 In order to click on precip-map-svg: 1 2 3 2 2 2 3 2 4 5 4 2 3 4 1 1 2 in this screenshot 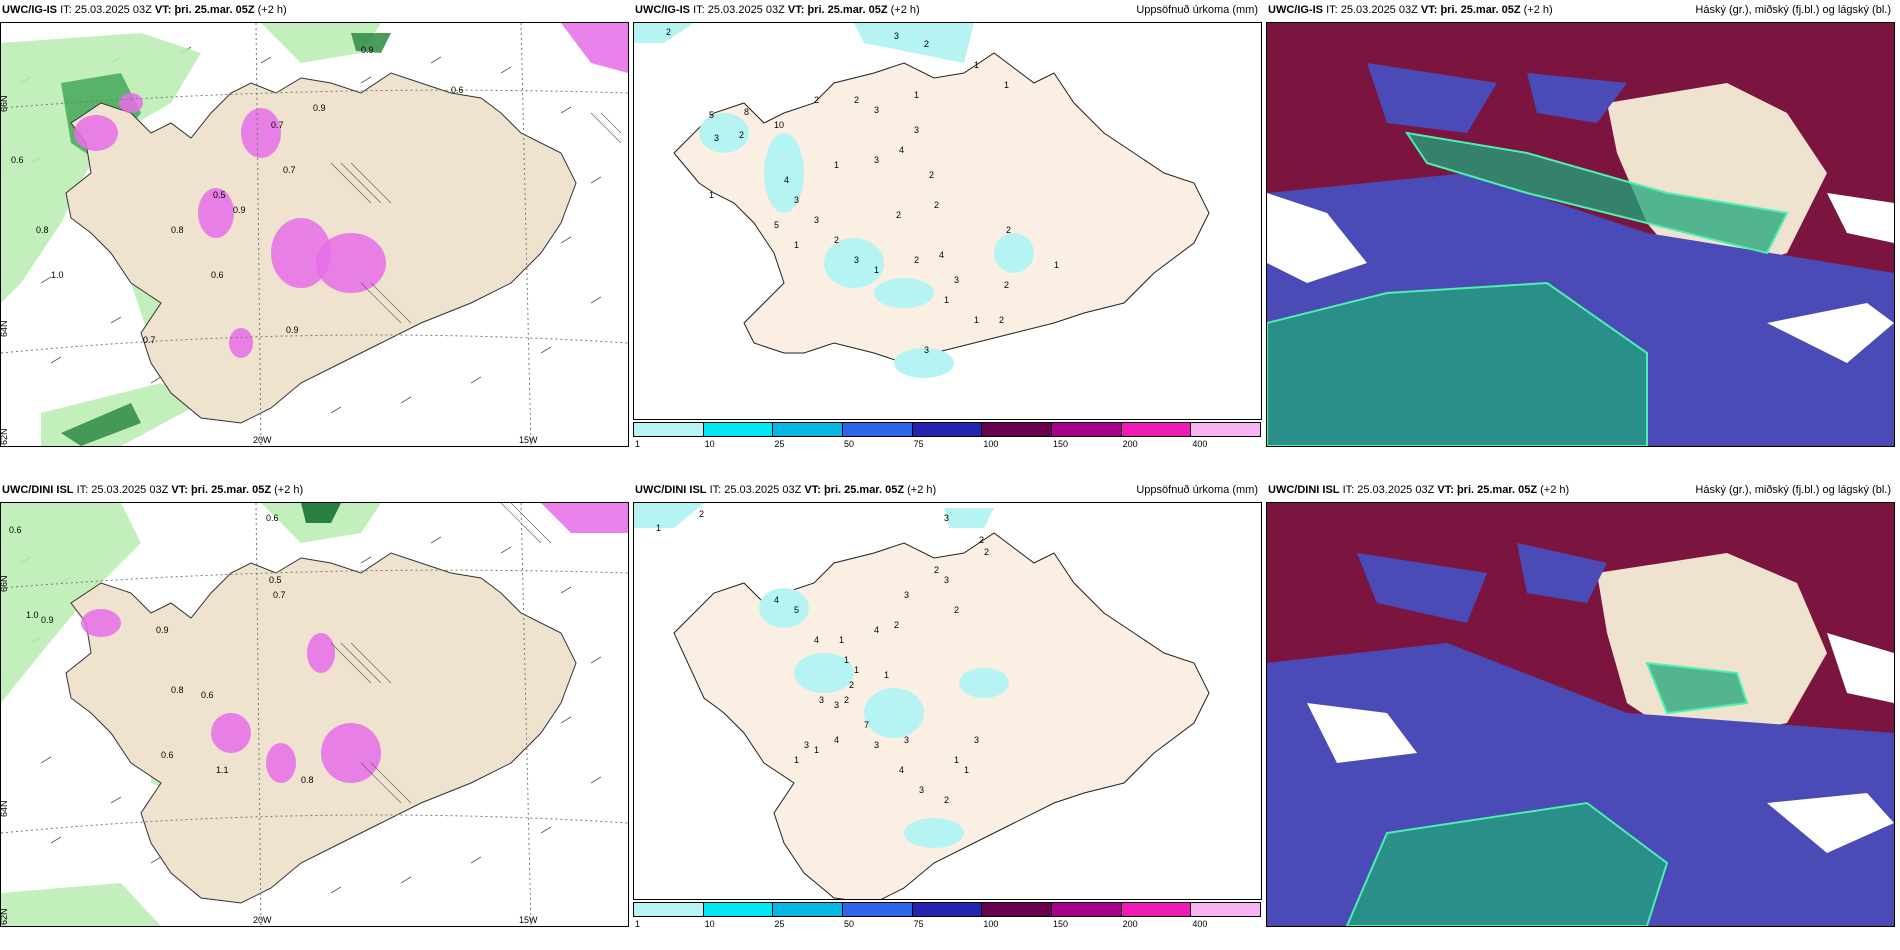, I will do `click(922, 701)`.